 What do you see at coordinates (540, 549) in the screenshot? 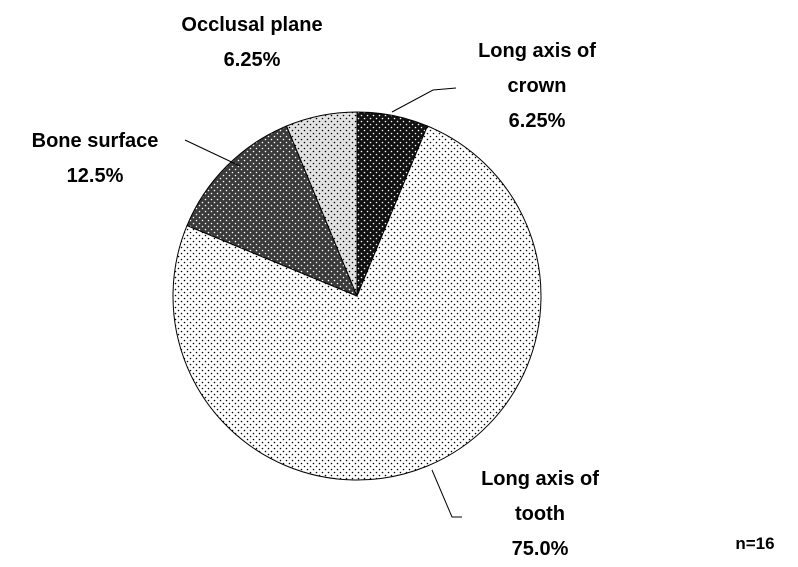
I see `value-label: 75.0%` at bounding box center [540, 549].